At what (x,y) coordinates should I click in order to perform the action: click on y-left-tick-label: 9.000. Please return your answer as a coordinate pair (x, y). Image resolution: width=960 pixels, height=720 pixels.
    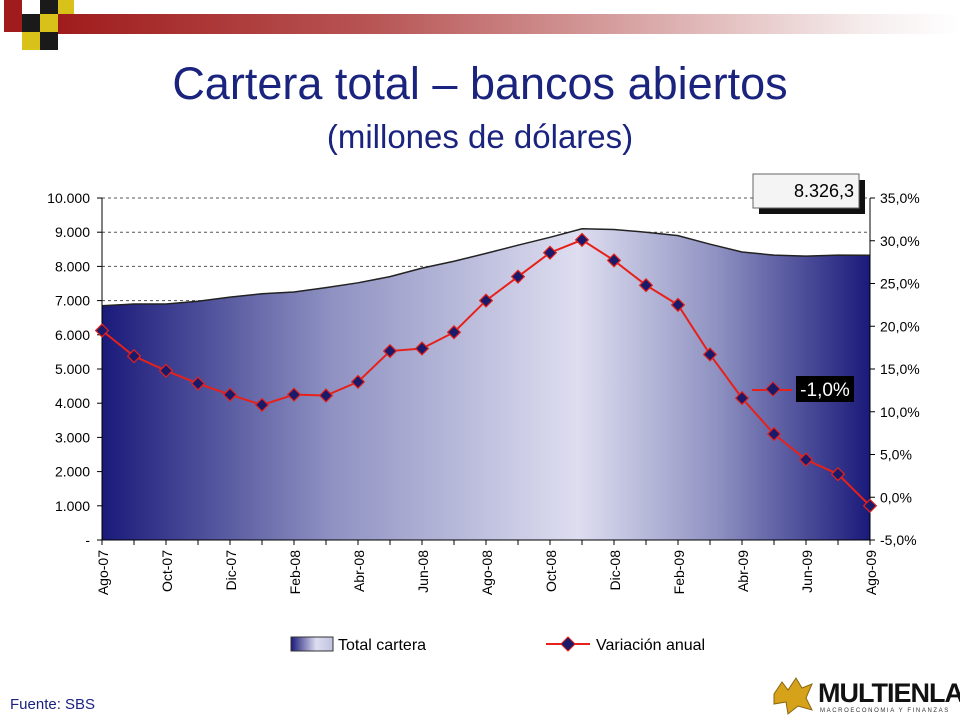
    Looking at the image, I should click on (72, 232).